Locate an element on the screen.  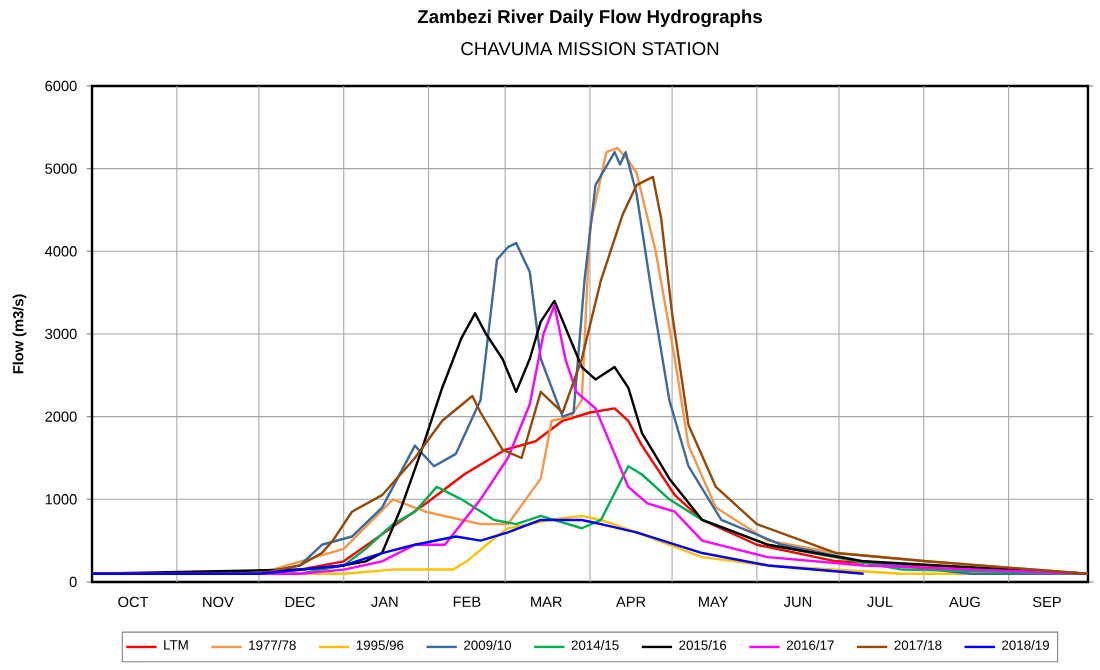
chart-title: Zambezi River Daily Flow Hydrographs is located at coordinates (589, 18).